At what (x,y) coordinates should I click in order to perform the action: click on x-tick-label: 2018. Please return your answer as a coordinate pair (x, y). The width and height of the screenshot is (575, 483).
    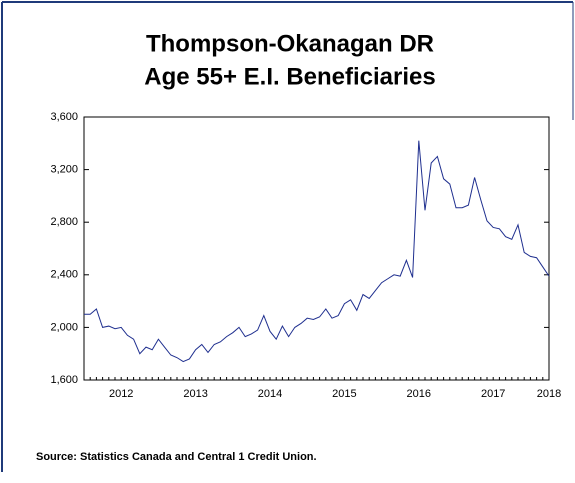
    Looking at the image, I should click on (549, 394).